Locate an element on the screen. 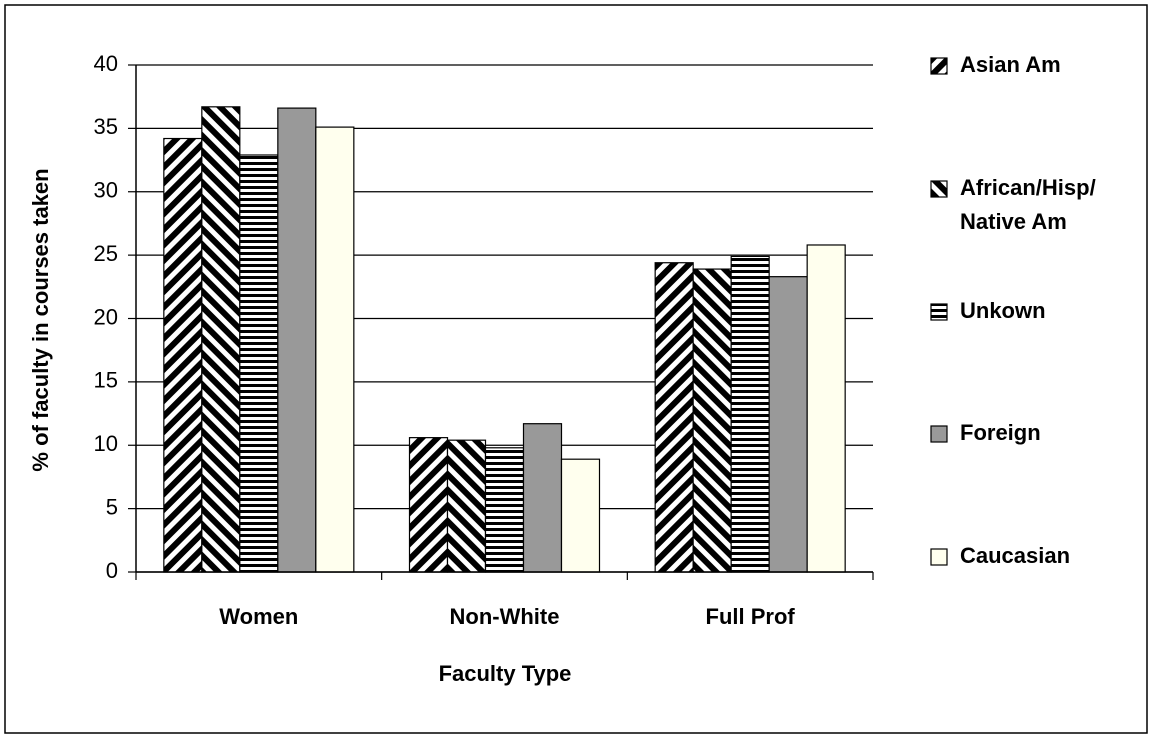  legend-item: Asian Am is located at coordinates (1035, 65).